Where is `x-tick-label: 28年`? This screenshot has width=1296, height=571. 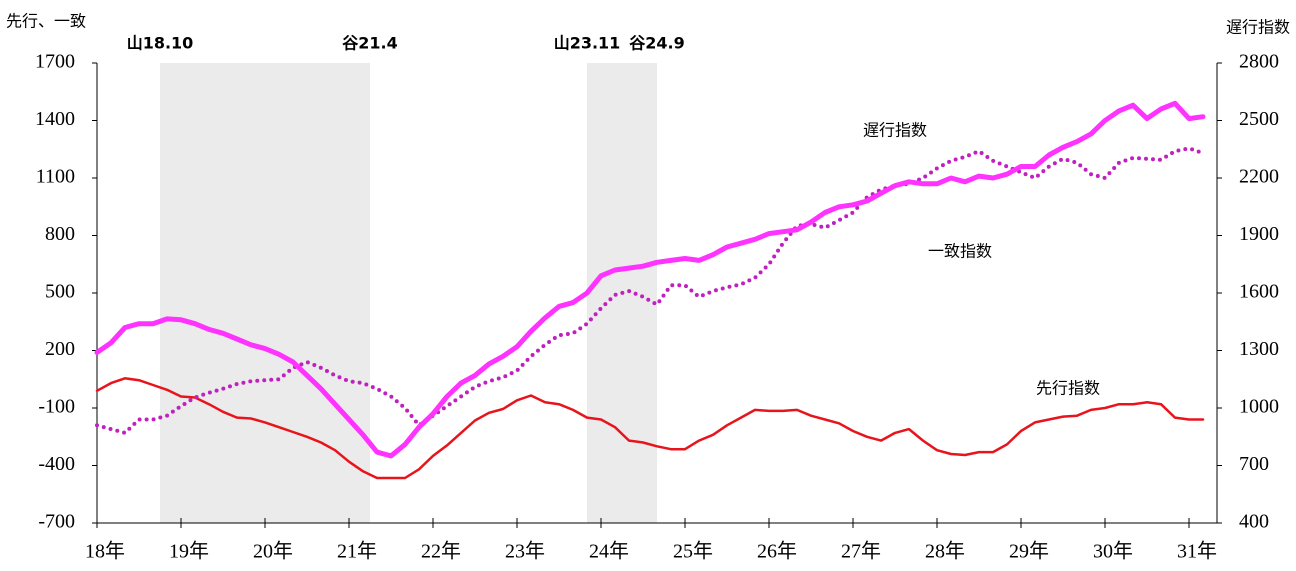
x-tick-label: 28年 is located at coordinates (945, 551).